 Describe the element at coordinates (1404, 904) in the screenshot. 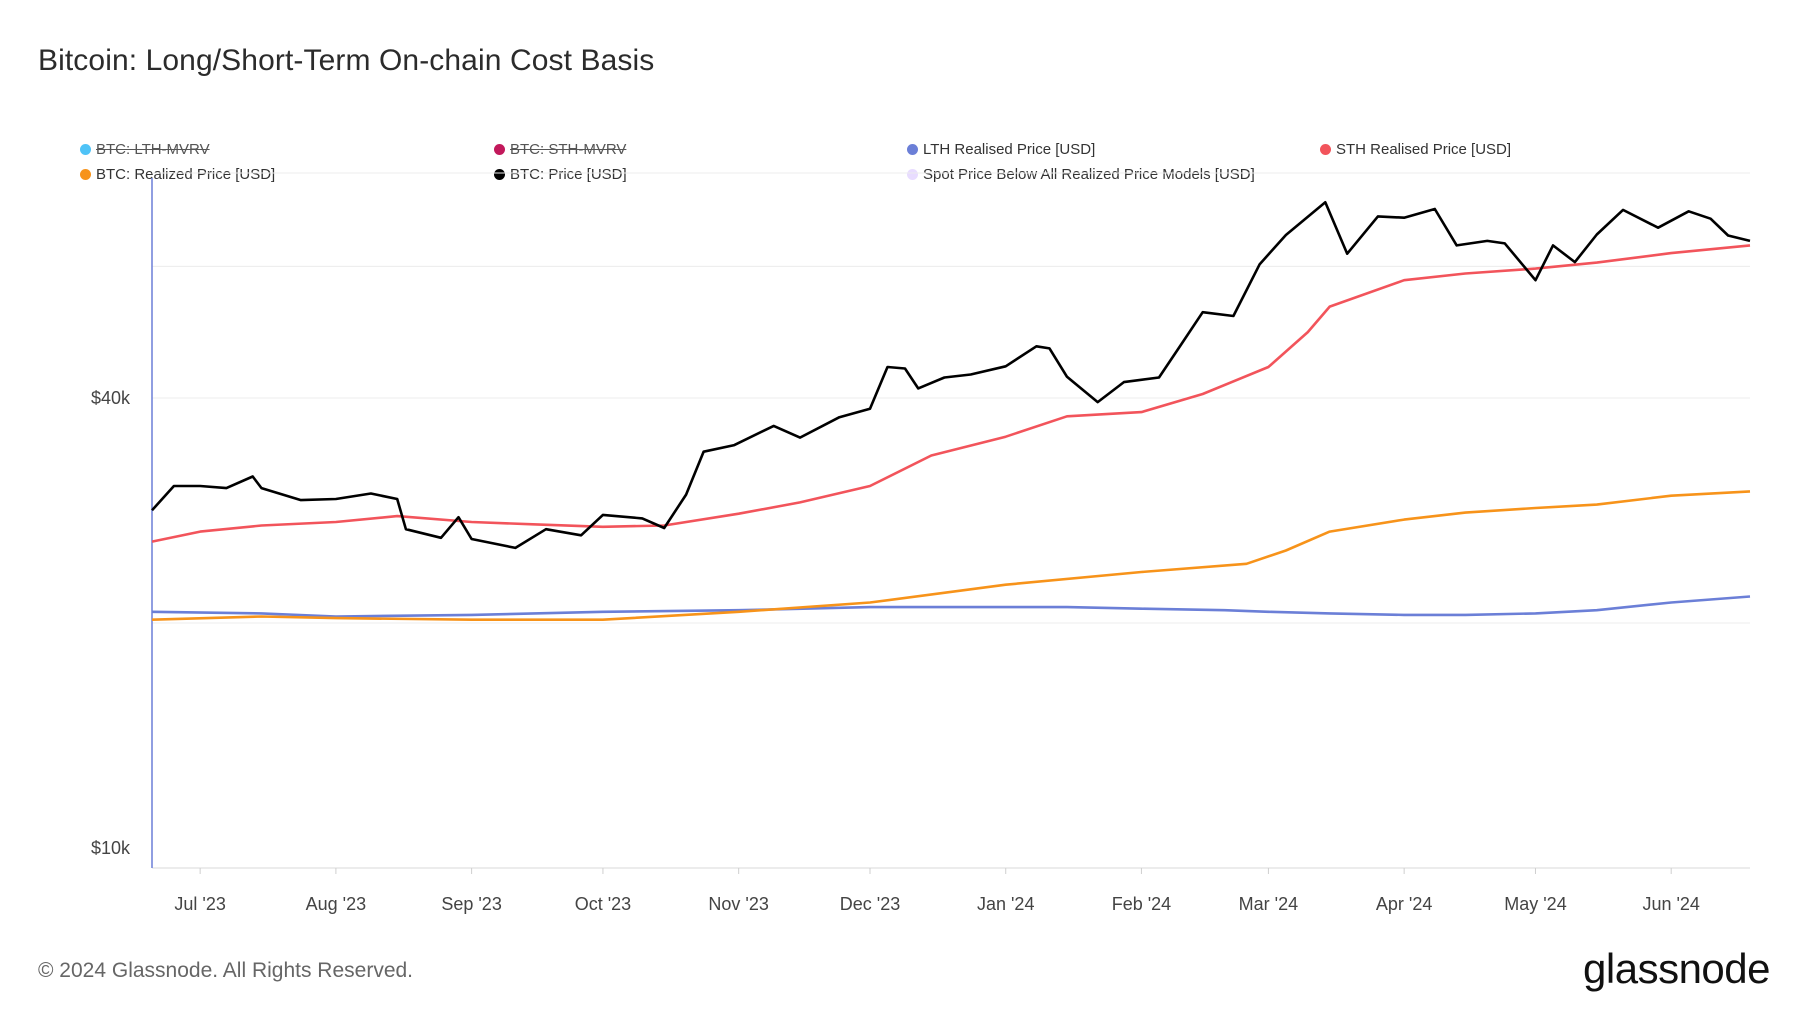

I see `x-tick-label: Apr '24` at that location.